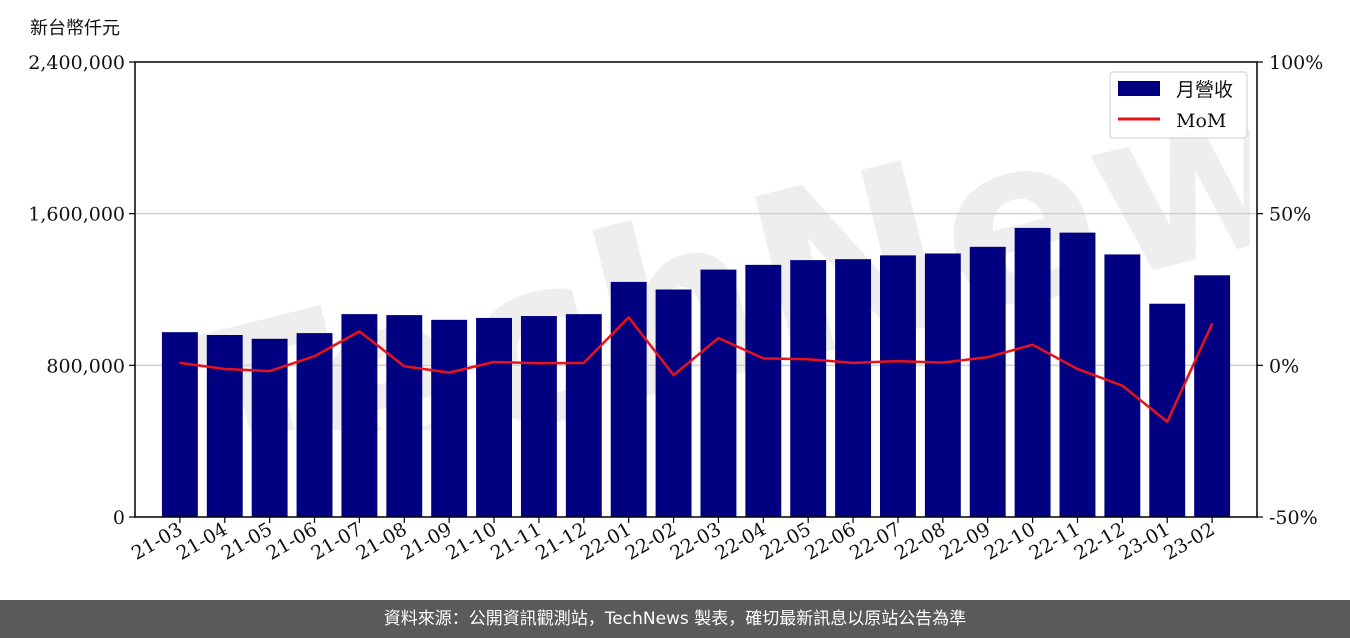  What do you see at coordinates (1204, 90) in the screenshot?
I see `legend-label-bar: 月營收` at bounding box center [1204, 90].